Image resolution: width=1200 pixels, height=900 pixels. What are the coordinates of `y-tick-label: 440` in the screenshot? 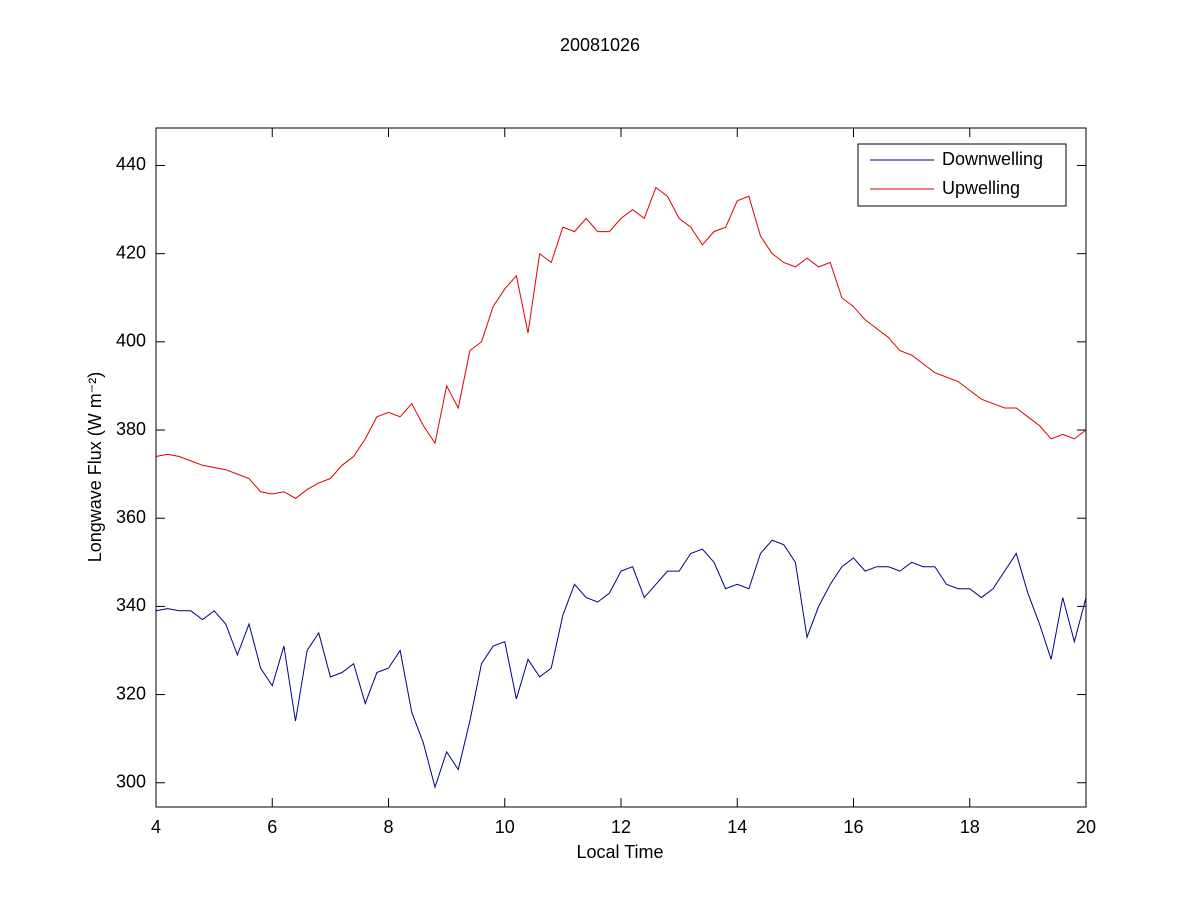 It's located at (131, 164).